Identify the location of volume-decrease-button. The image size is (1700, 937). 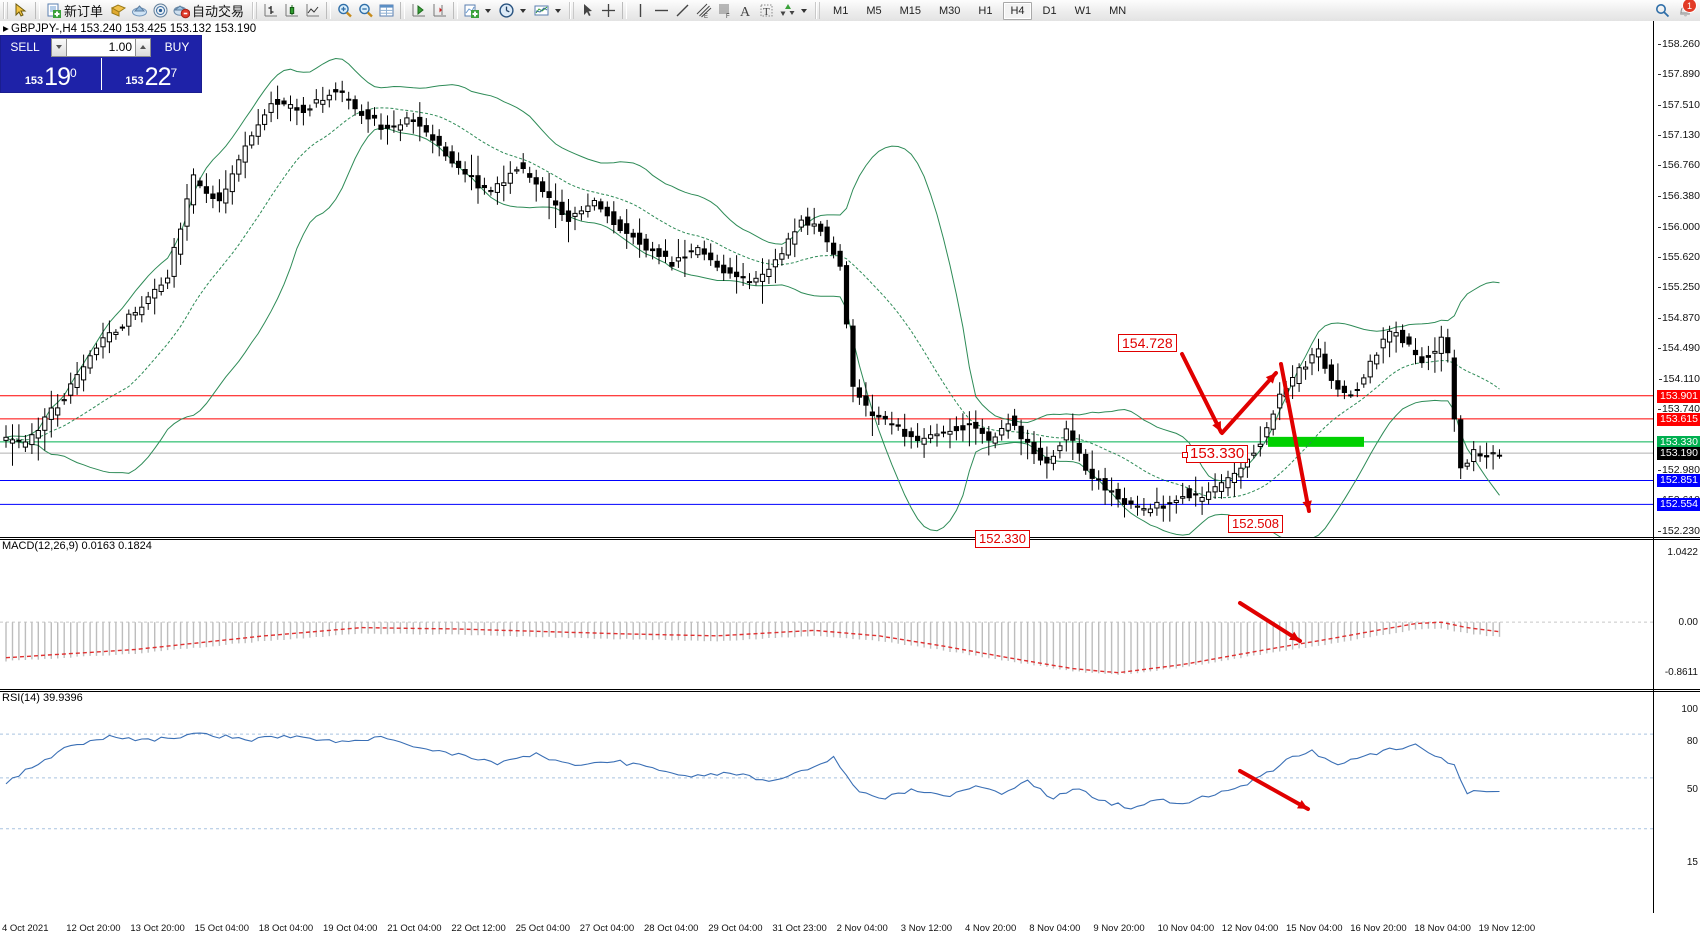
(59, 47).